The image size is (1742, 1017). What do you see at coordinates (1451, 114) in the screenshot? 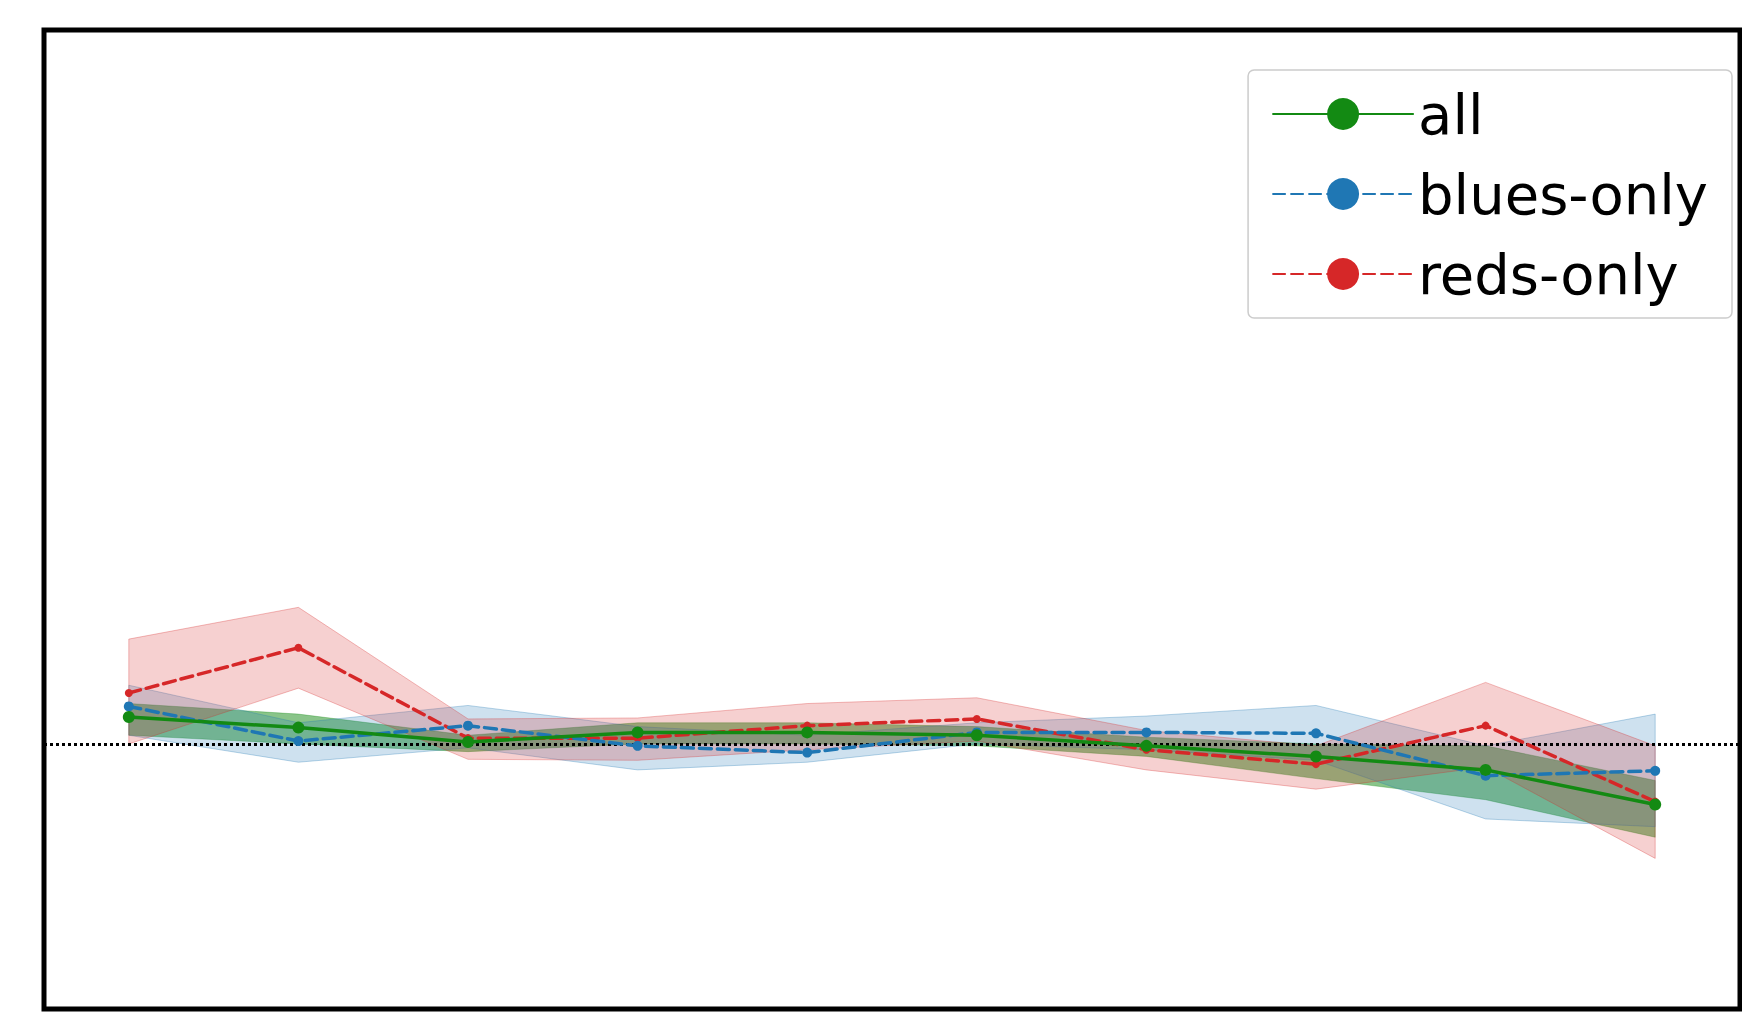
I see `legend-label: all` at bounding box center [1451, 114].